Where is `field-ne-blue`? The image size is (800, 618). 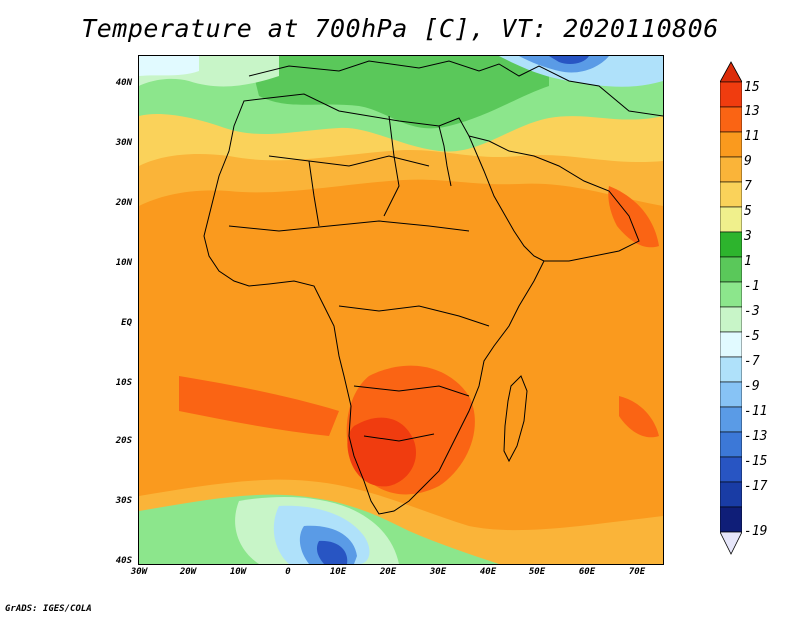 field-ne-blue is located at coordinates (564, 64).